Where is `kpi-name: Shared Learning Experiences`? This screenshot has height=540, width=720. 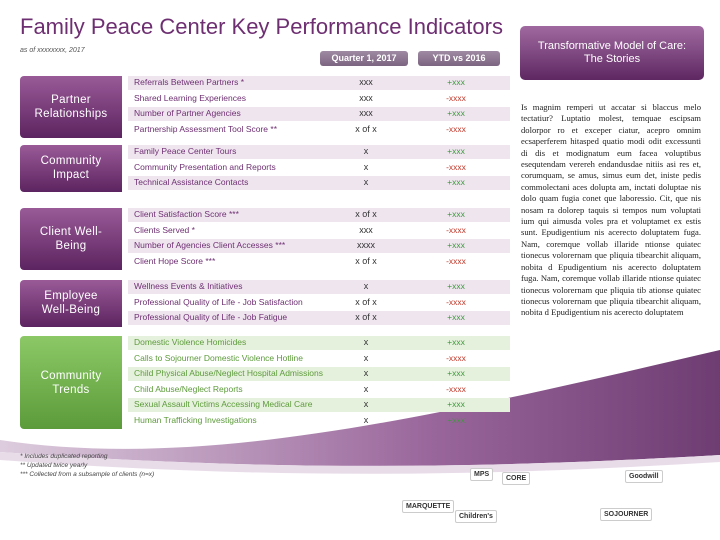
kpi-name: Shared Learning Experiences is located at coordinates (190, 97).